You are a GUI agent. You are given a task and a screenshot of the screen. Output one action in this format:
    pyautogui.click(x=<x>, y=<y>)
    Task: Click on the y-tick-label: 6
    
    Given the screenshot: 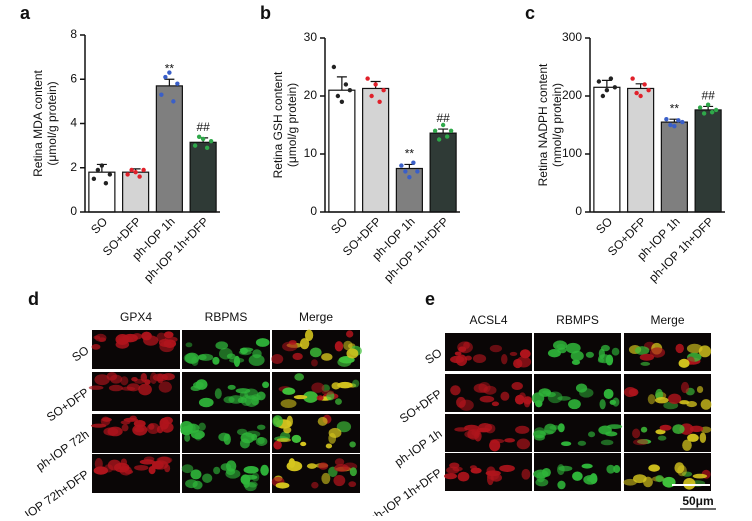 What is the action you would take?
    pyautogui.click(x=73, y=78)
    